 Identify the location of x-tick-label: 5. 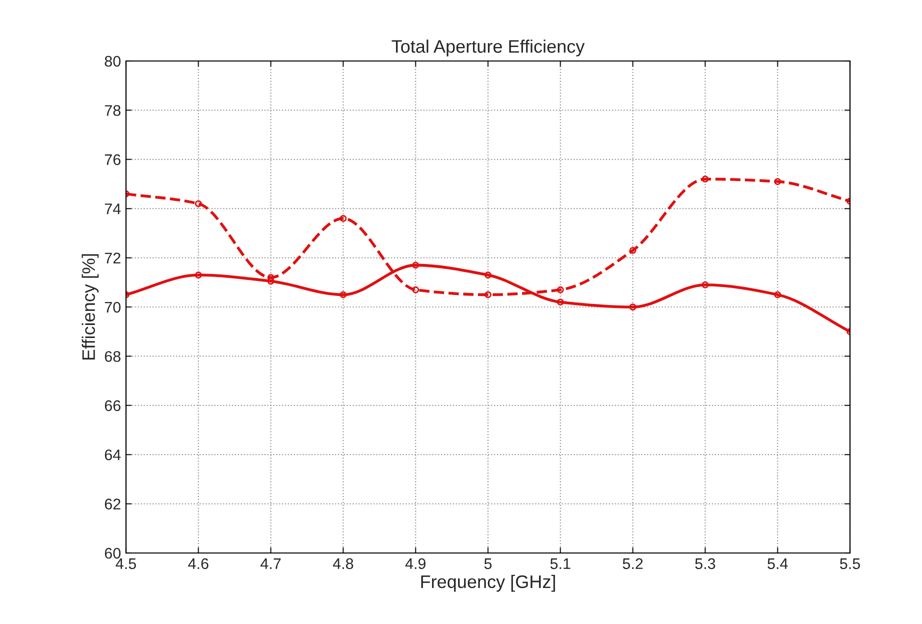
(488, 564).